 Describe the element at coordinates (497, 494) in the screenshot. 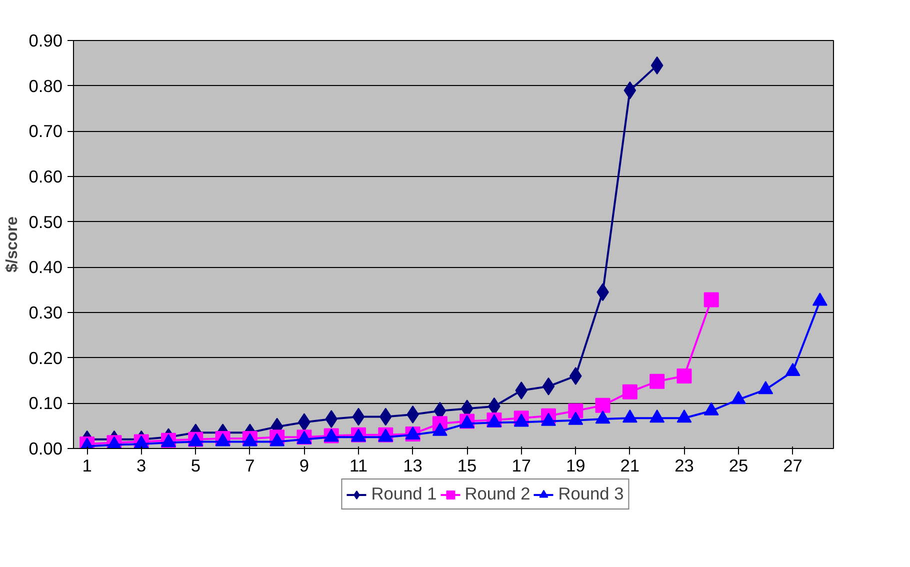

I see `legend-label: Round 2` at that location.